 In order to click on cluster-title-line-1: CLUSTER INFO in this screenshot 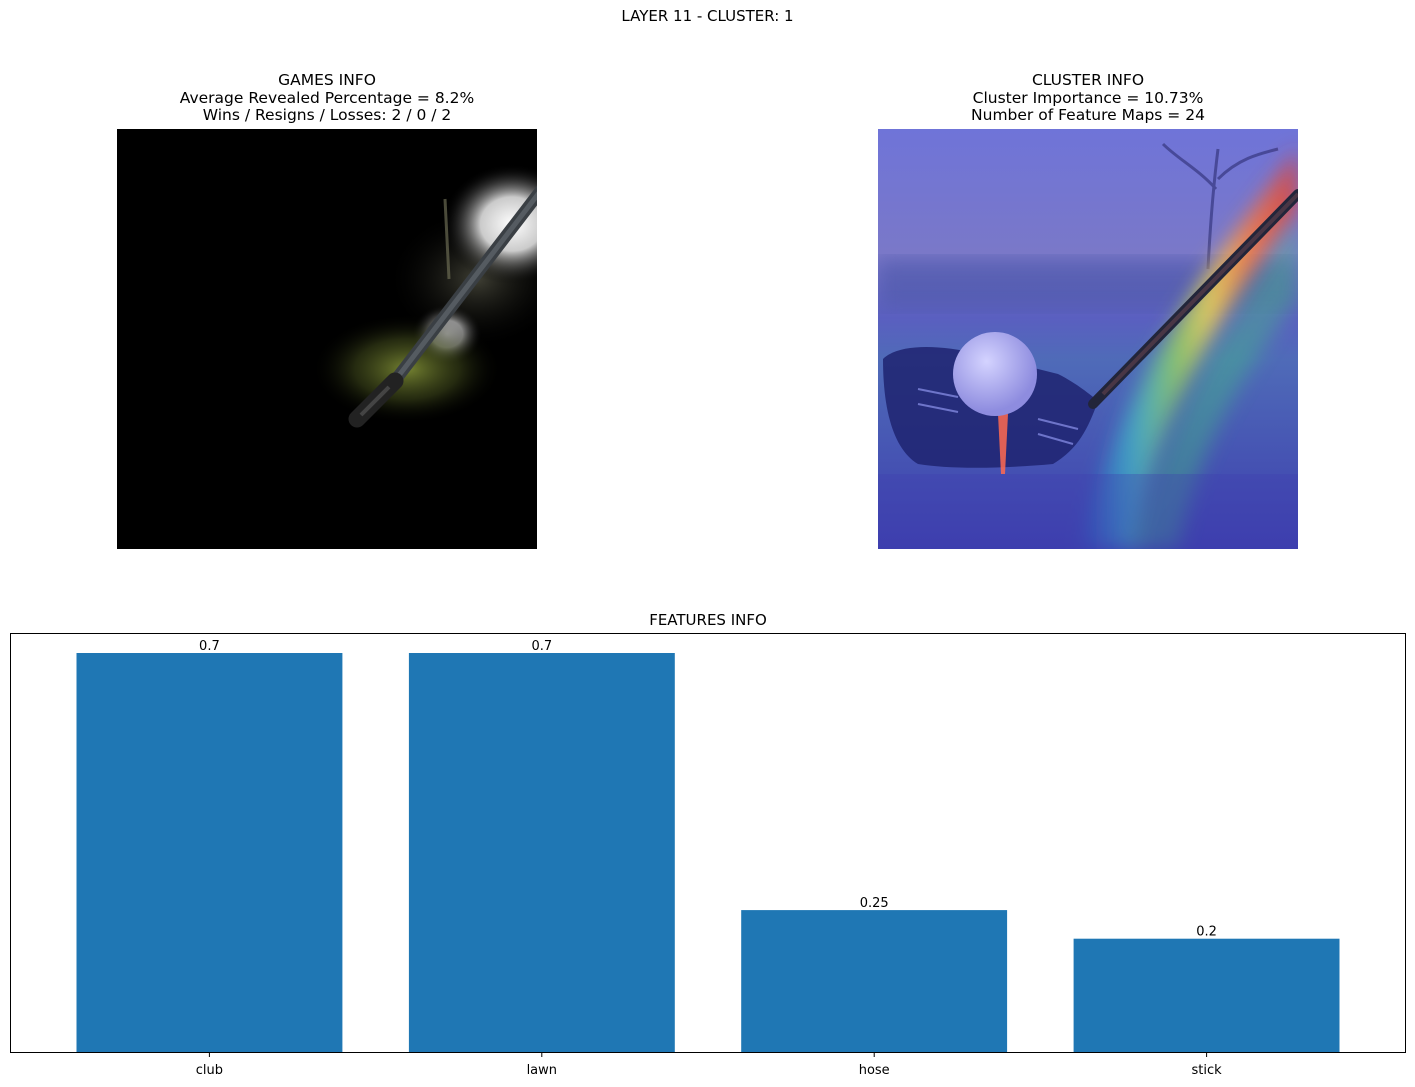, I will do `click(1088, 80)`.